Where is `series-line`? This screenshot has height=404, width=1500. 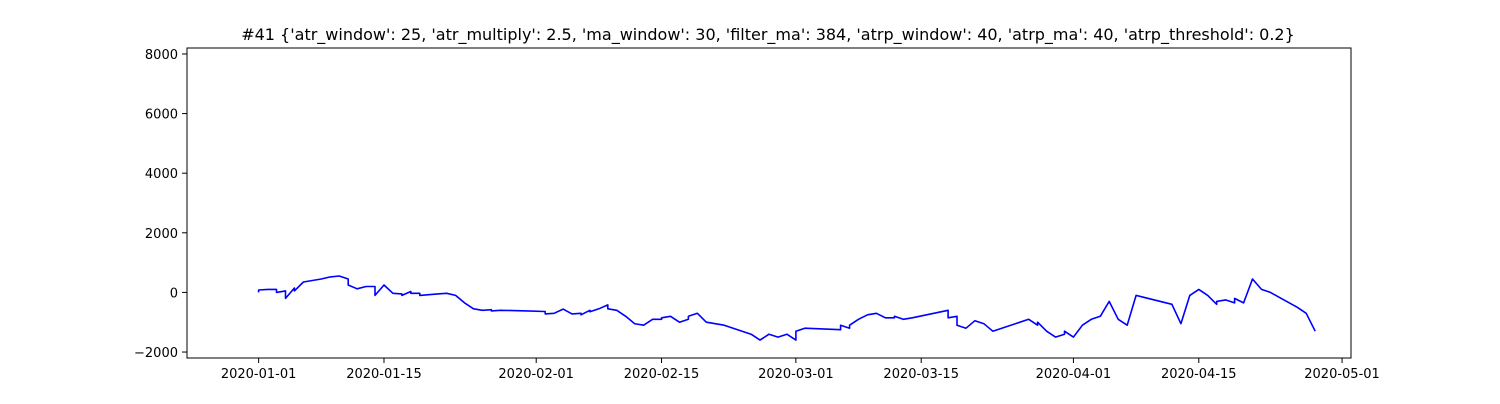
series-line is located at coordinates (786, 308).